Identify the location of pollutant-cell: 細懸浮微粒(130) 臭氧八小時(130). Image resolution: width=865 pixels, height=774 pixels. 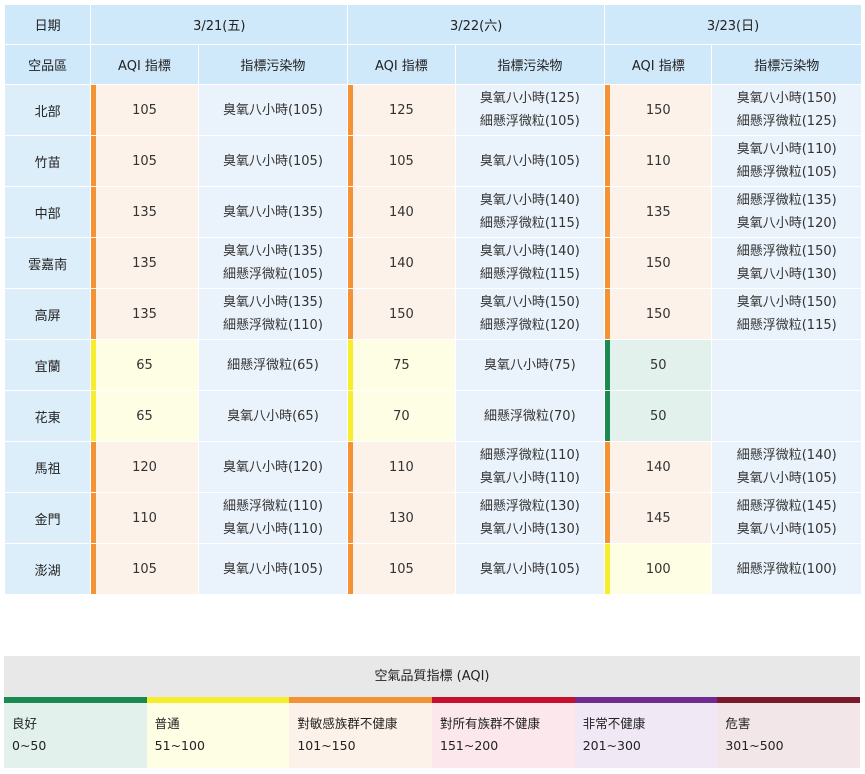
(530, 518).